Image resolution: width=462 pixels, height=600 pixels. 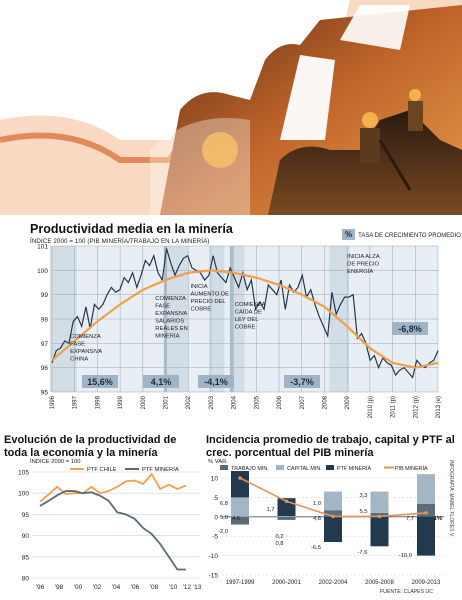 I want to click on x-tick-label: 2003, so click(x=212, y=402).